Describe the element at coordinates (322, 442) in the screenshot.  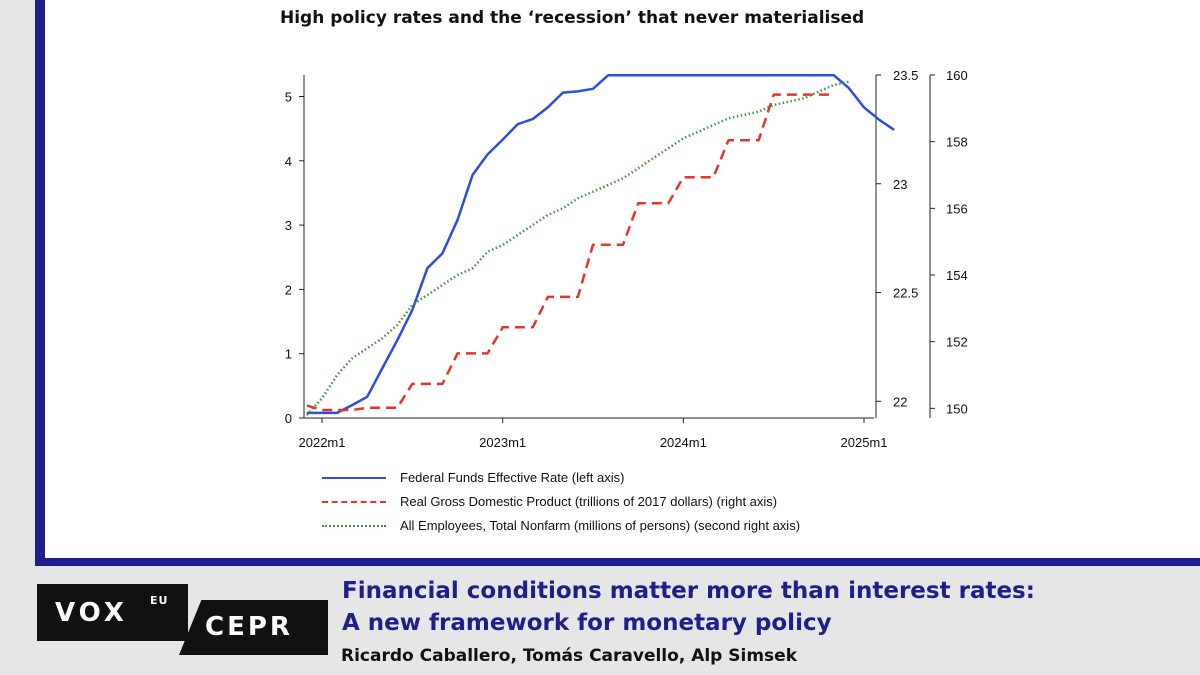
I see `x-tick-label: 2022m1` at that location.